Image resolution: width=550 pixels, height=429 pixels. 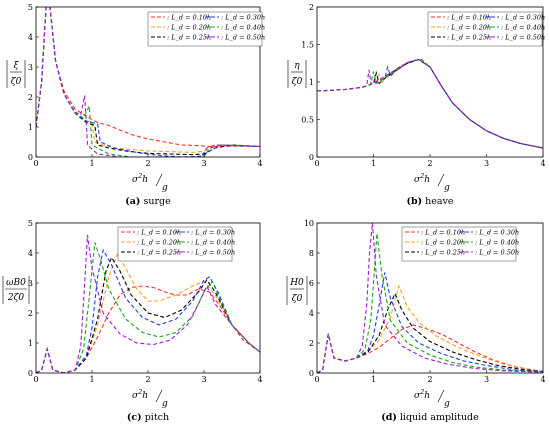 What do you see at coordinates (297, 290) in the screenshot?
I see `y-axis-label-liquid-amplitude: H0 ζ0` at bounding box center [297, 290].